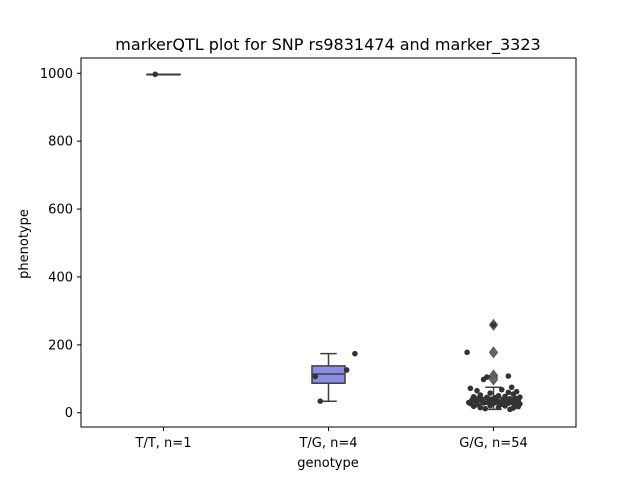 This screenshot has width=640, height=480. Describe the element at coordinates (69, 413) in the screenshot. I see `y-tick-label: 0` at that location.